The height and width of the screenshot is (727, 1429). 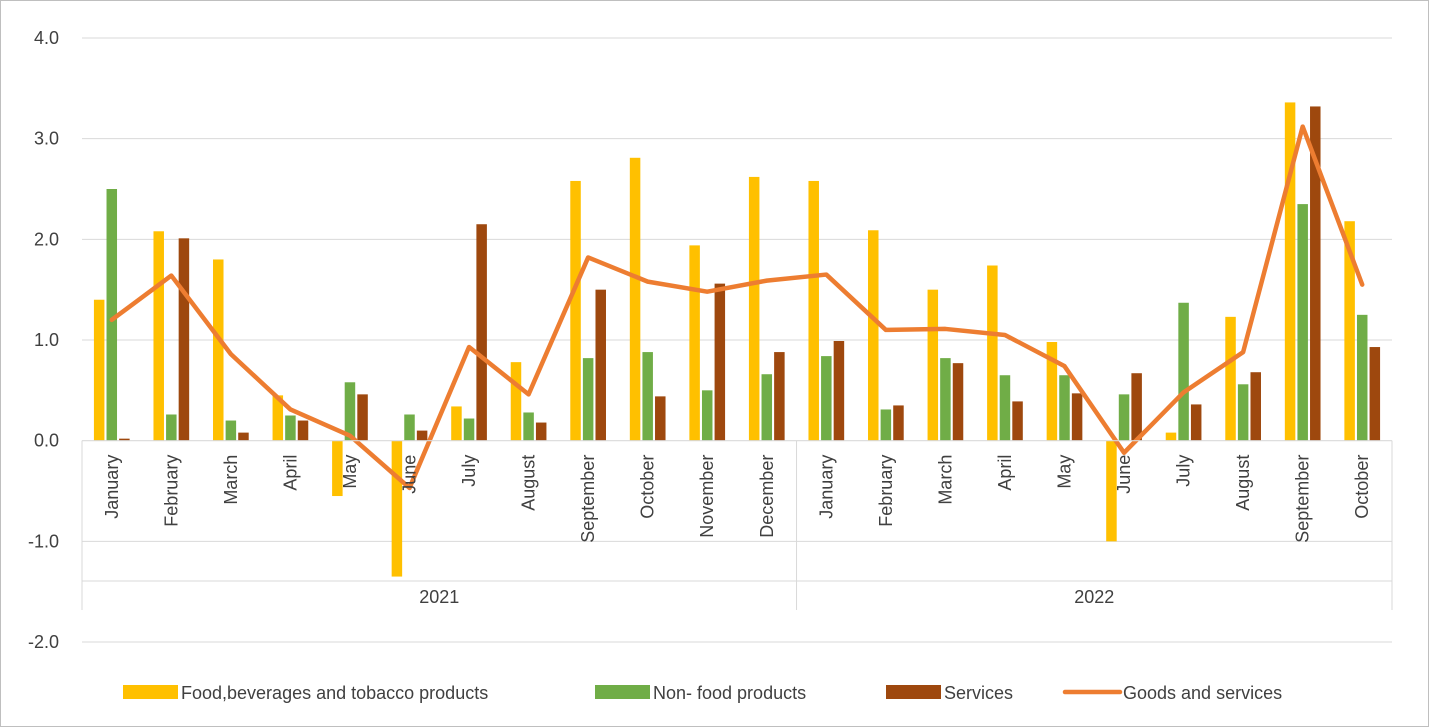 What do you see at coordinates (46, 441) in the screenshot?
I see `y-tick-label: 0.0` at bounding box center [46, 441].